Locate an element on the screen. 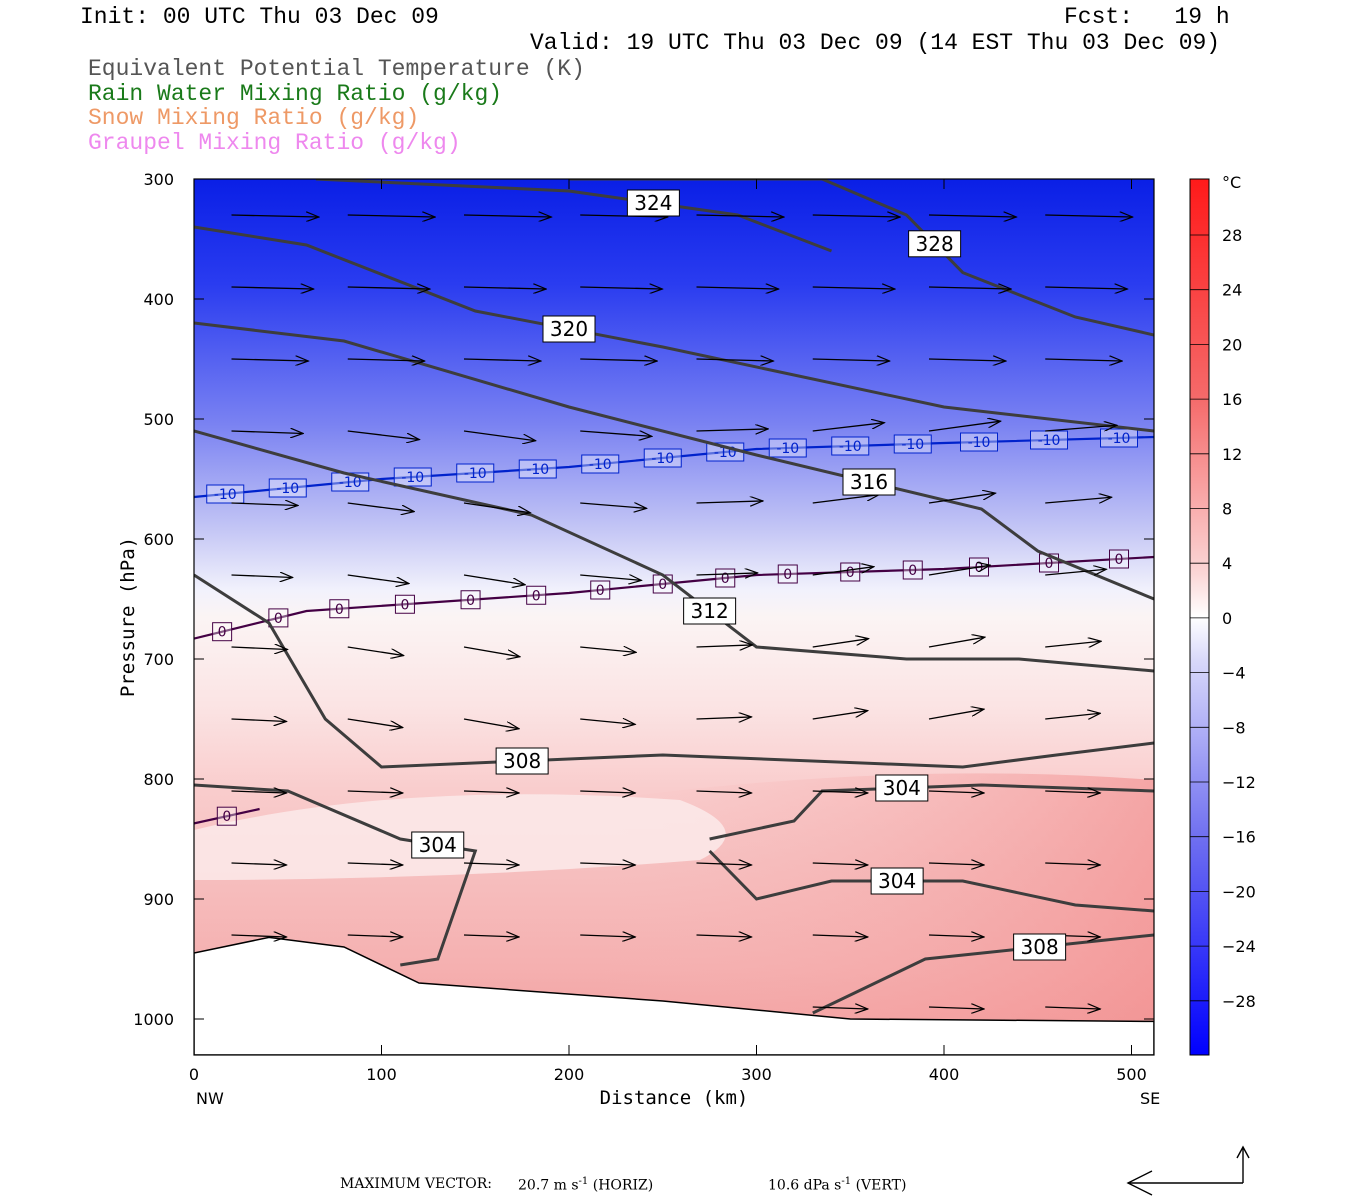 The height and width of the screenshot is (1200, 1350). legend-snow: Snow Mixing Ratio (g/kg) is located at coordinates (254, 118).